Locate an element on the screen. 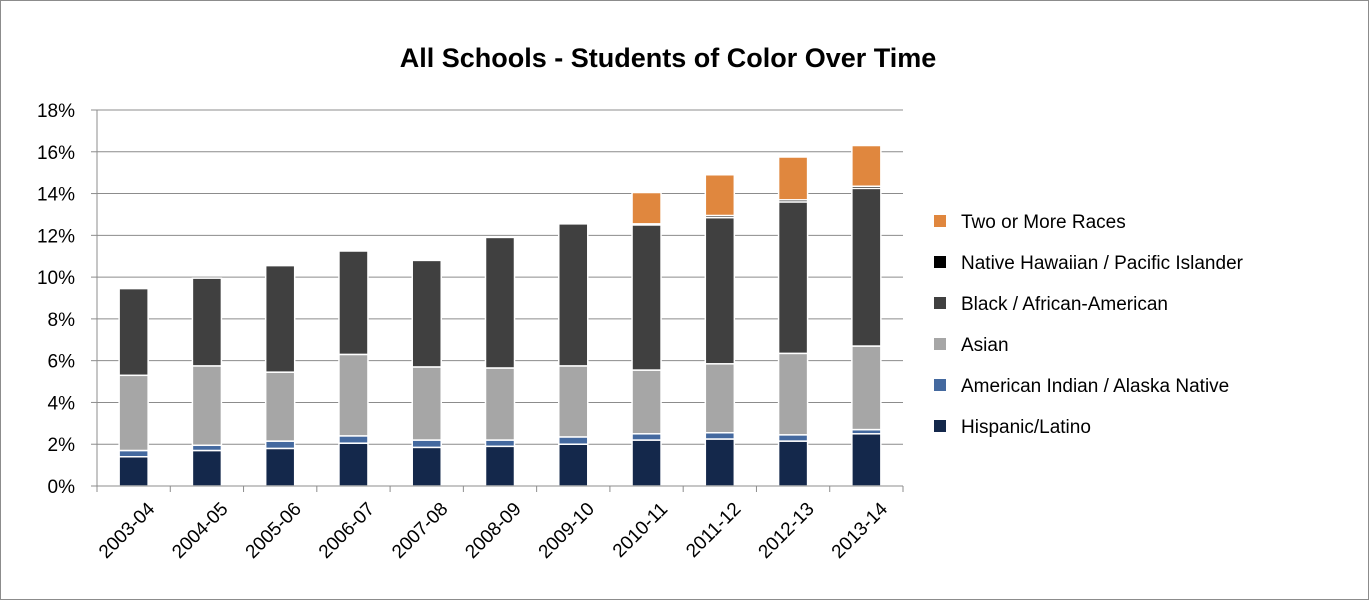 The image size is (1369, 601). legend-label: Native Hawaiian / Pacific Islander is located at coordinates (1102, 263).